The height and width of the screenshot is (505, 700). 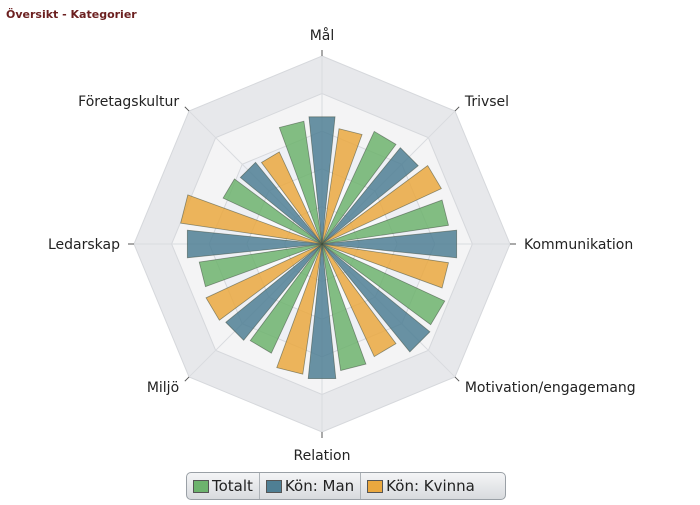 I want to click on axis-label-5: Miljö, so click(x=163, y=388).